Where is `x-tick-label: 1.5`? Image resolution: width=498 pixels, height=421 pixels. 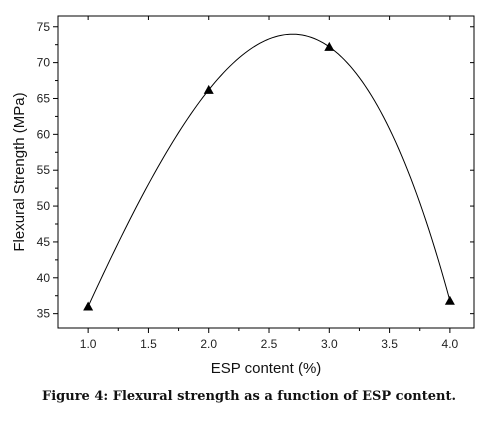
x-tick-label: 1.5 is located at coordinates (148, 344).